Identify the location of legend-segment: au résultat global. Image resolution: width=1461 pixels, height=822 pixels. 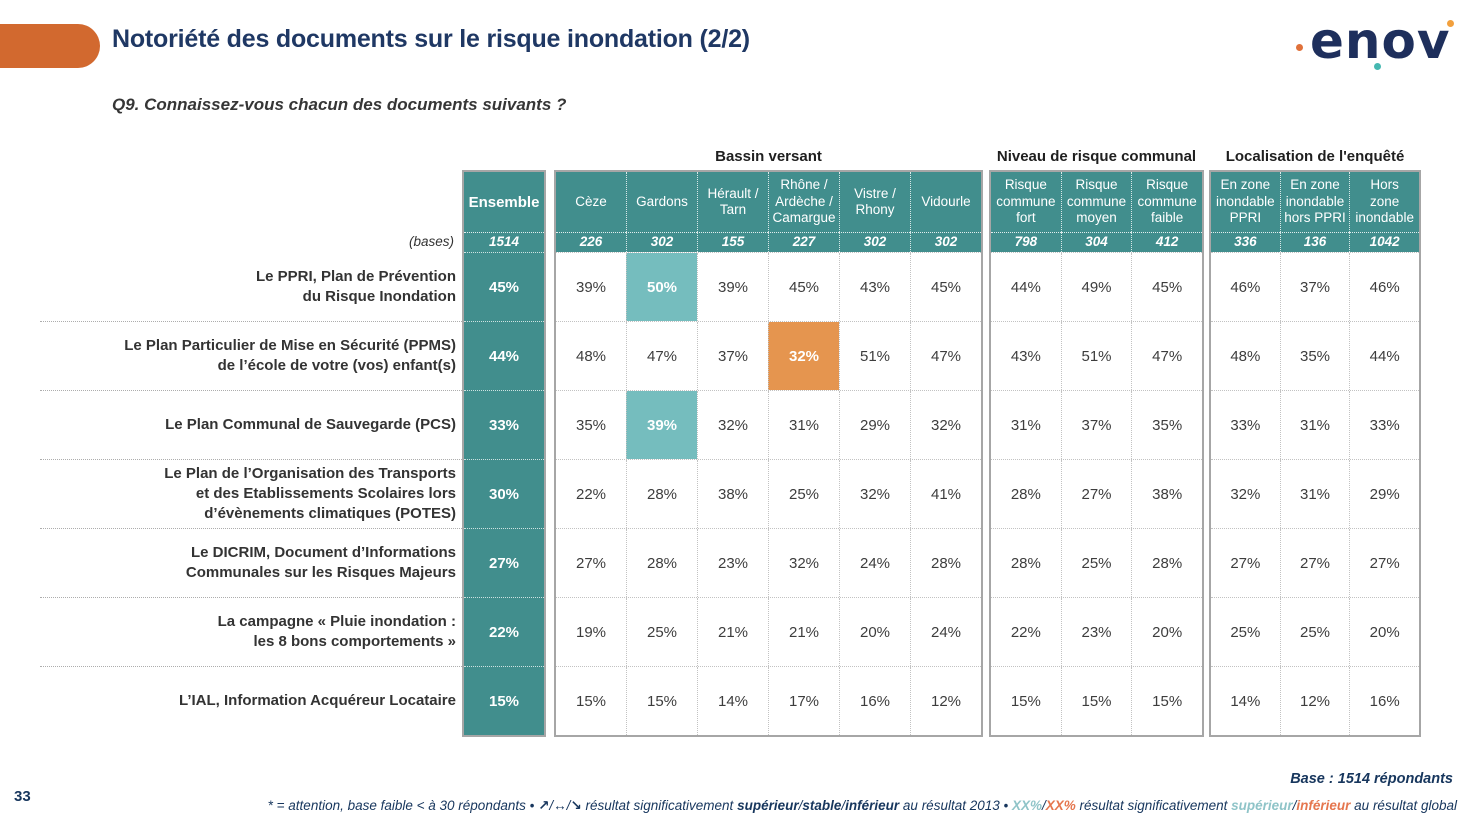
(1403, 805).